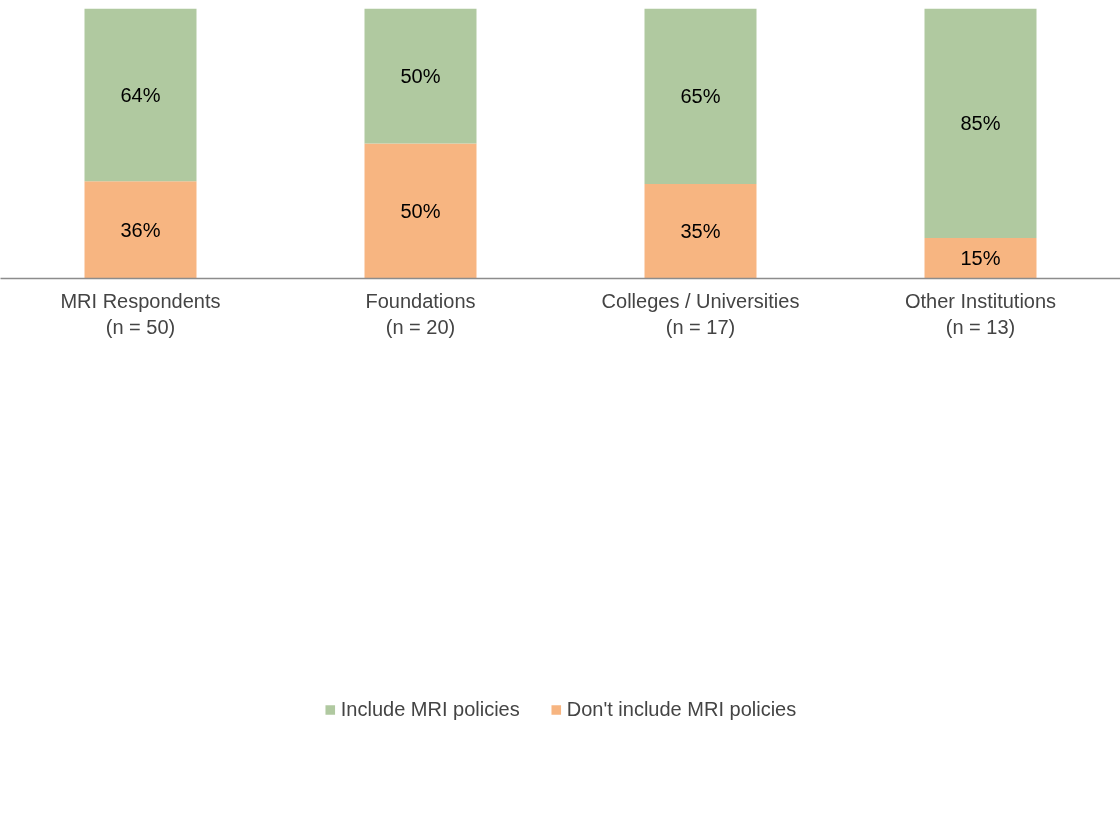 The height and width of the screenshot is (840, 1120). Describe the element at coordinates (700, 313) in the screenshot. I see `x-tick-label: Colleges / Universities (n = 17)` at that location.